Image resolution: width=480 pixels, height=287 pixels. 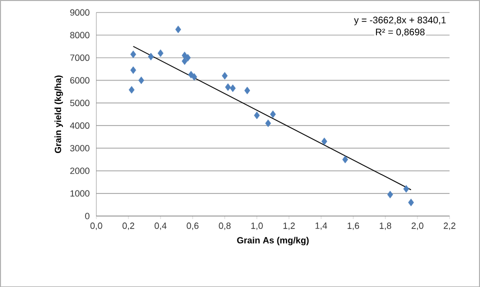 What do you see at coordinates (80, 170) in the screenshot?
I see `y-tick-label: 2000` at bounding box center [80, 170].